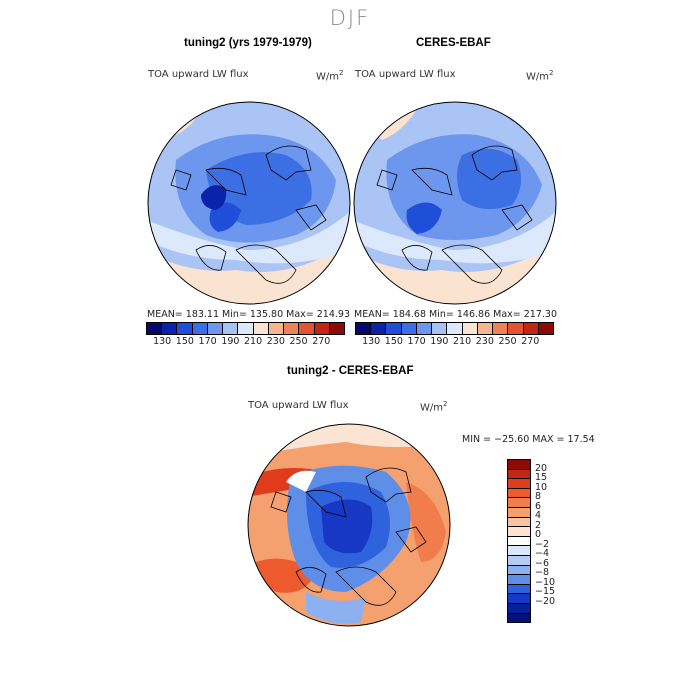  Describe the element at coordinates (162, 341) in the screenshot. I see `panel-1-colorbar-tick-label: 130` at that location.